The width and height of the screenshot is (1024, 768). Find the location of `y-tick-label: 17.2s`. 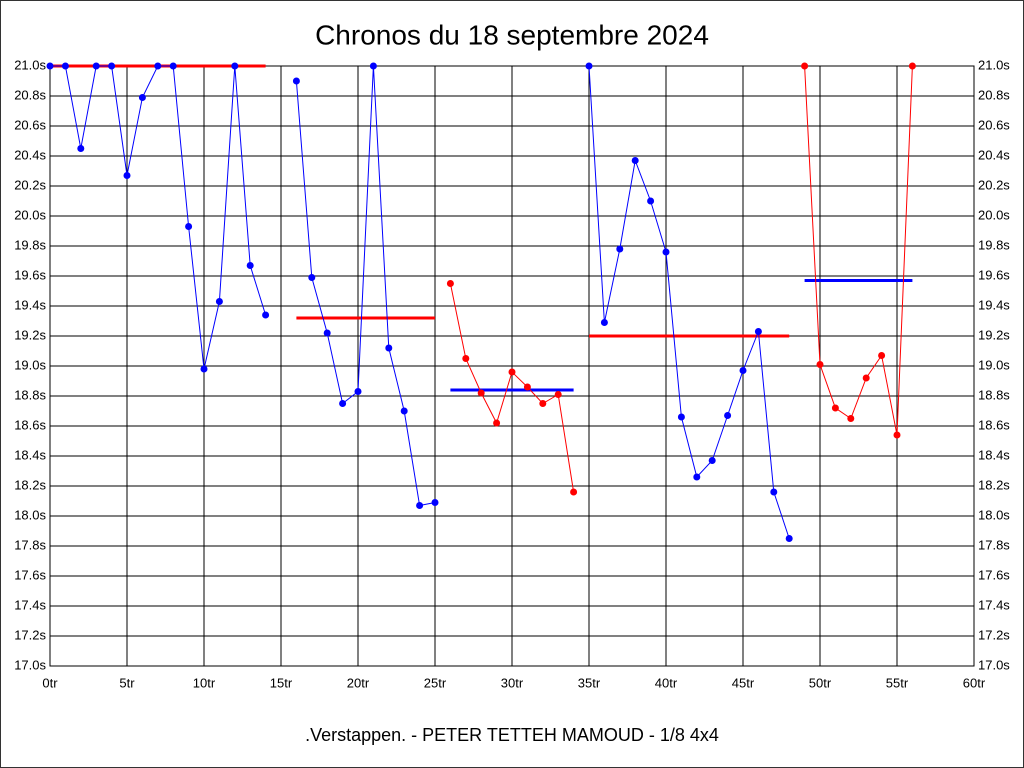

y-tick-label: 17.2s is located at coordinates (30, 634).